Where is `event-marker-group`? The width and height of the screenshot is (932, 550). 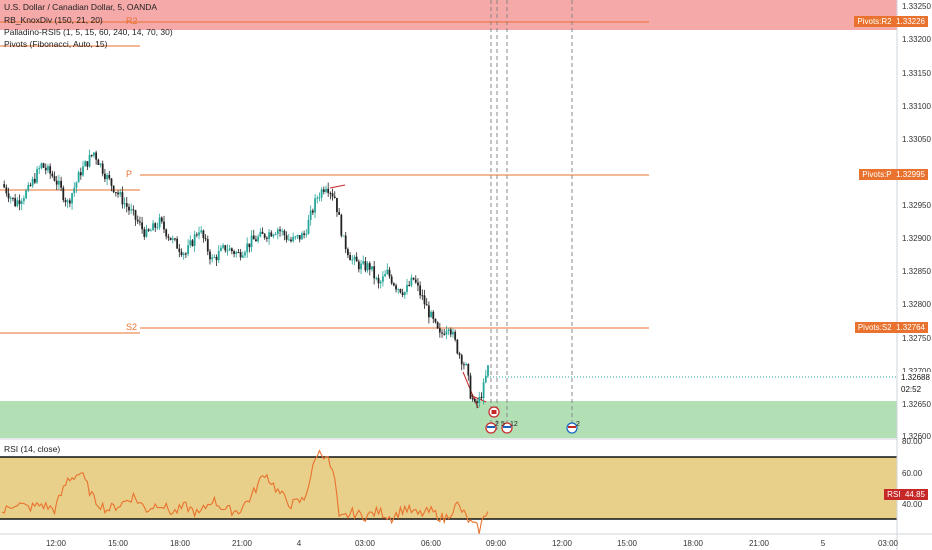
event-marker-group is located at coordinates (531, 420).